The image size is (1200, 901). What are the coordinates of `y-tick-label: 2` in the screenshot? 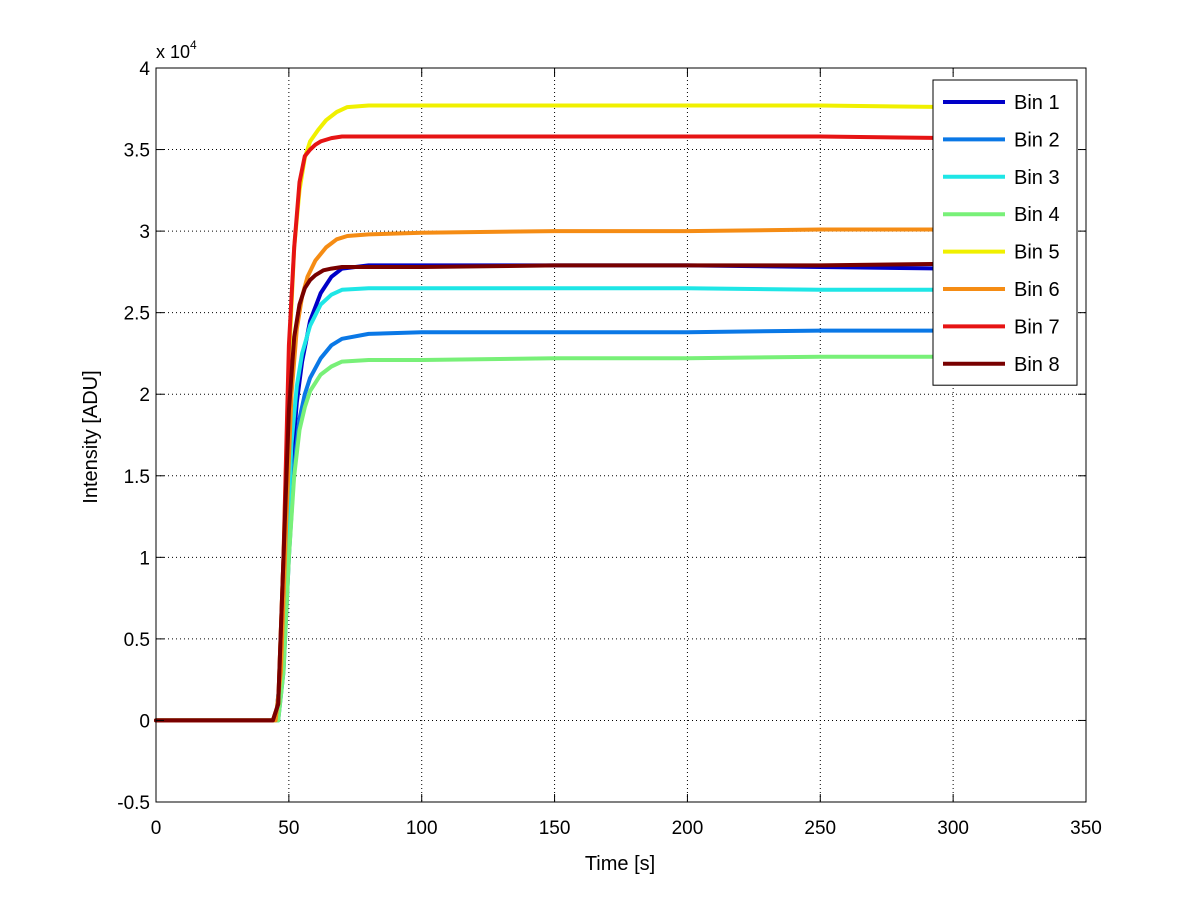 It's located at (144, 395).